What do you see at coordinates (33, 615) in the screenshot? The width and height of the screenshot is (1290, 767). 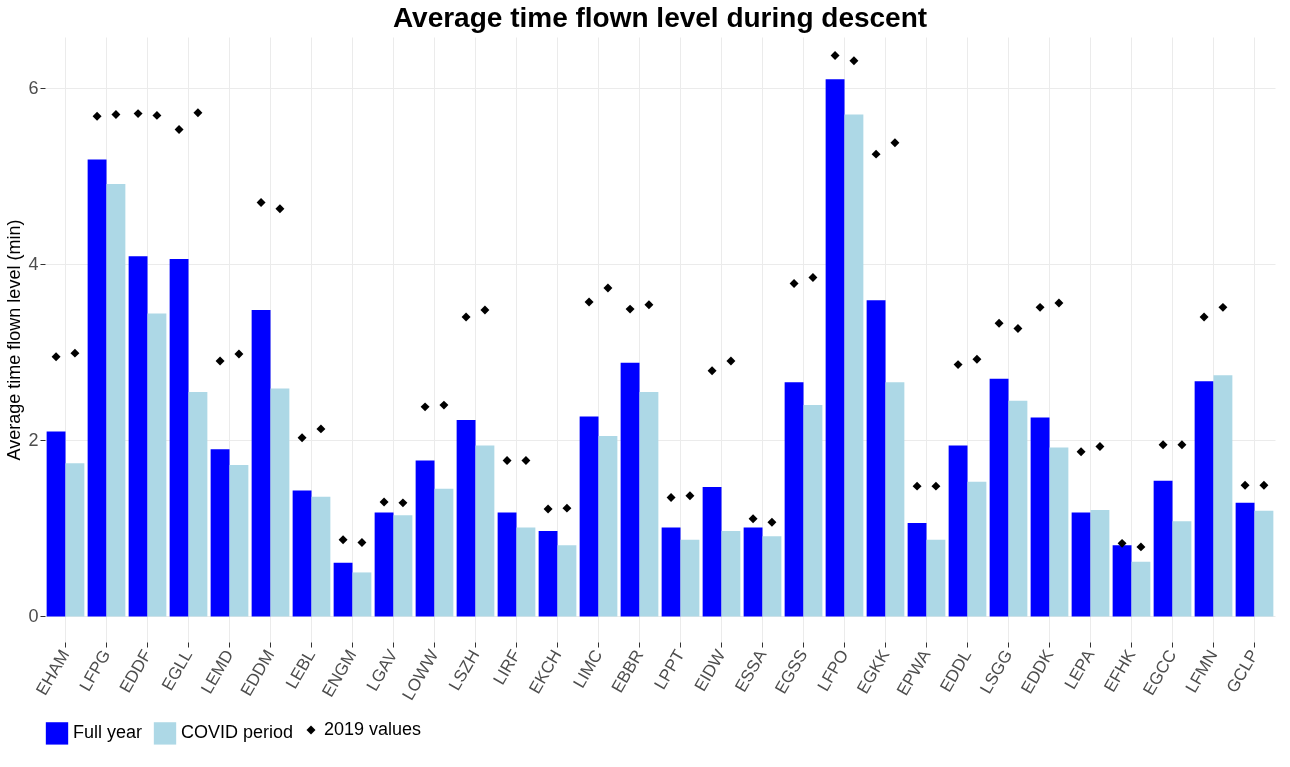 I see `y-tick-label: 0` at bounding box center [33, 615].